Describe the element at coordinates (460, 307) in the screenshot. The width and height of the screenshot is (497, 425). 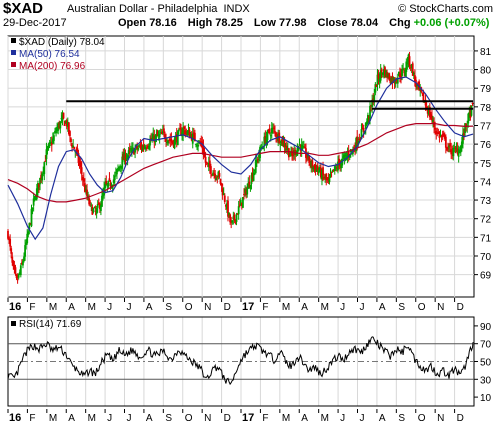
I see `x-tick-label-price: D` at that location.